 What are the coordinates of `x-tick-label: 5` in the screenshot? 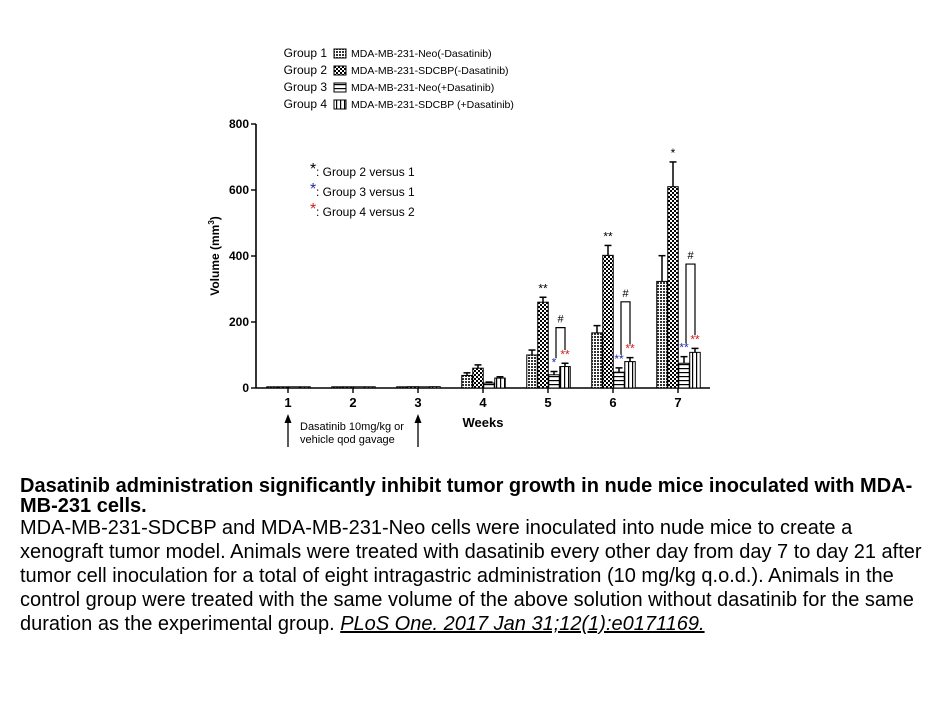 It's located at (547, 402).